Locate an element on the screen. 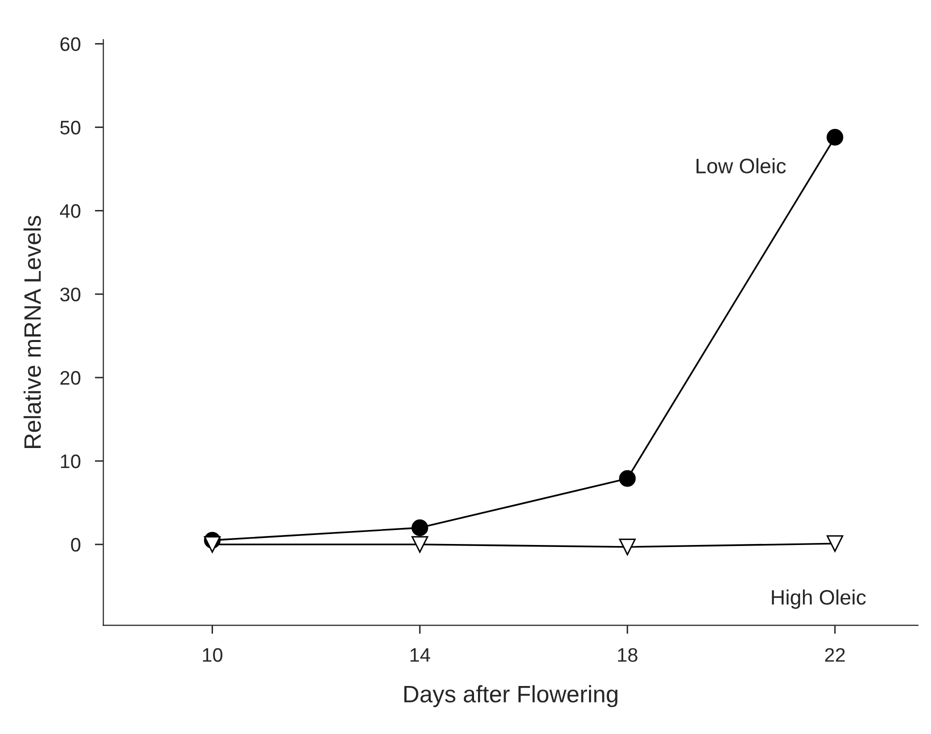  x-tick-label: 10 is located at coordinates (212, 655).